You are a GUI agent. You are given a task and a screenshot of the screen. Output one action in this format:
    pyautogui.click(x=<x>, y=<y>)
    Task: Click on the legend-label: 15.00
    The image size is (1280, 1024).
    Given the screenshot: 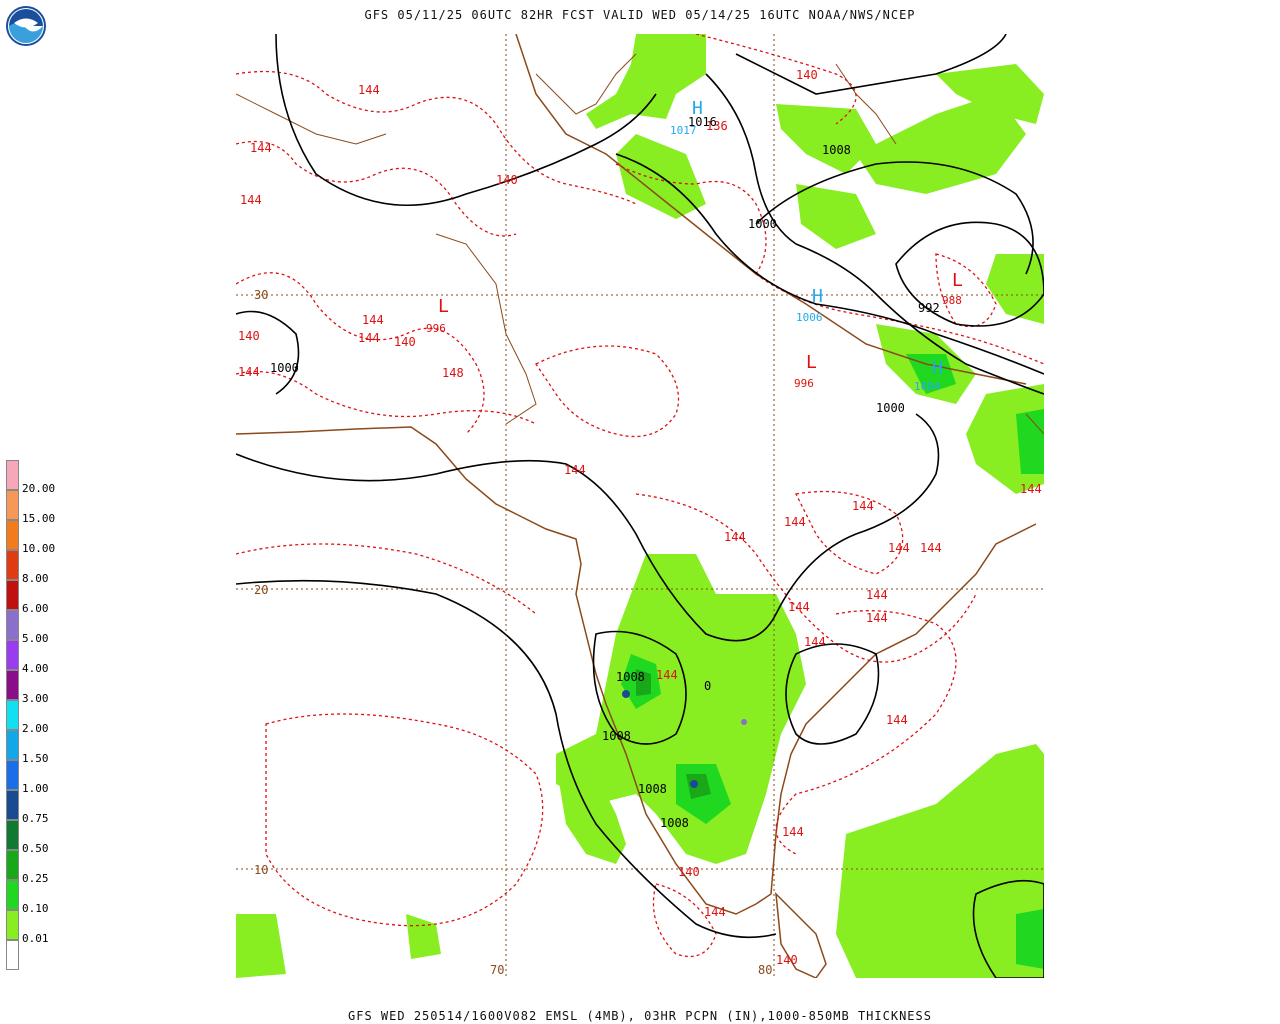 What is the action you would take?
    pyautogui.click(x=39, y=518)
    